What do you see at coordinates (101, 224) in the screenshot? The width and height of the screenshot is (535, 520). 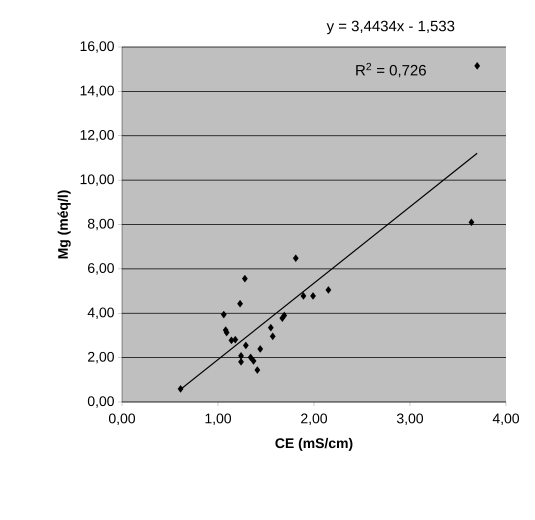 I see `y-tick-label: 8,00` at bounding box center [101, 224].